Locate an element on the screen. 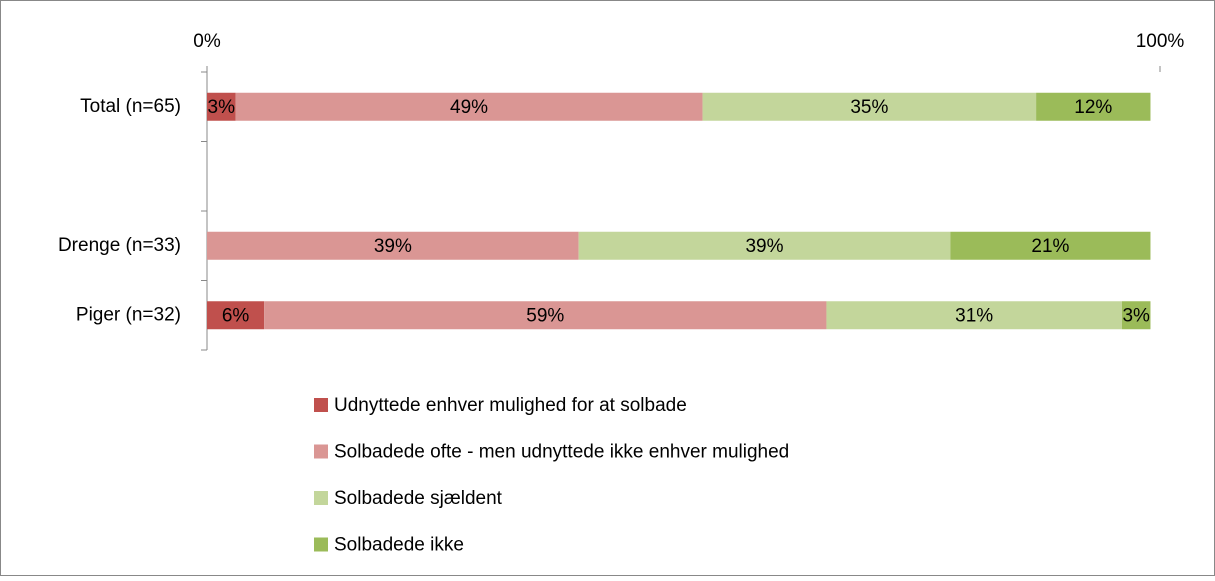 This screenshot has width=1215, height=581. data-label: 6% is located at coordinates (236, 315).